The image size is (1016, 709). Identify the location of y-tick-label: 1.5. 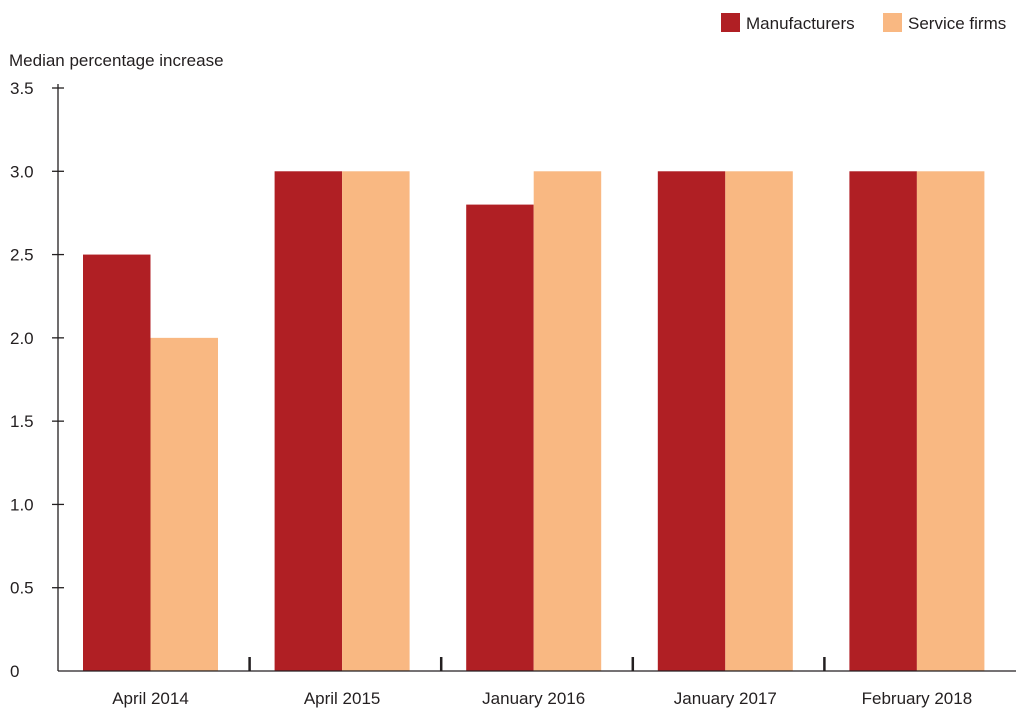
(22, 421).